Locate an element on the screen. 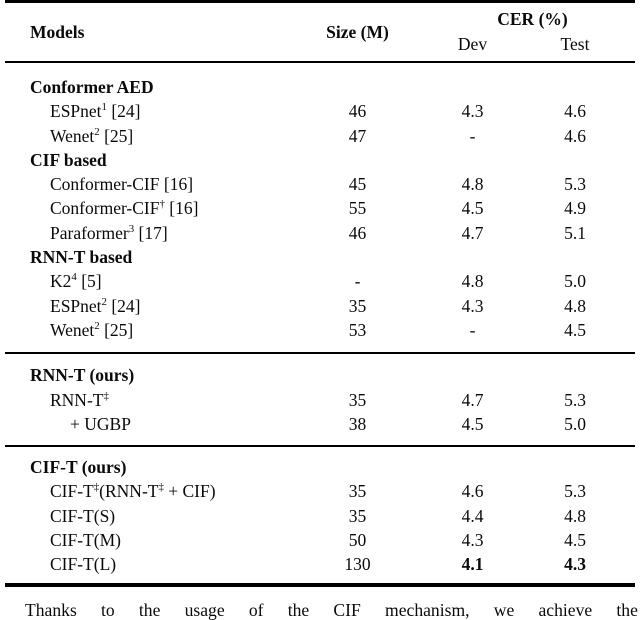  table-row: ESPnet2 [24] 35 4.3 4.8 is located at coordinates (320, 306).